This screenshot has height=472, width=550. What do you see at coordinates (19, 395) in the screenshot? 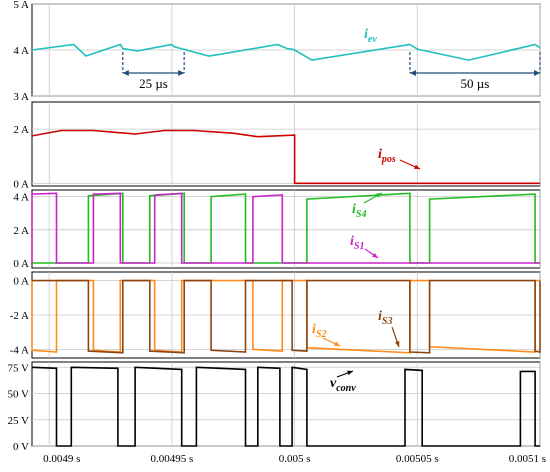
I see `y-tick-label: 50 V` at bounding box center [19, 395].